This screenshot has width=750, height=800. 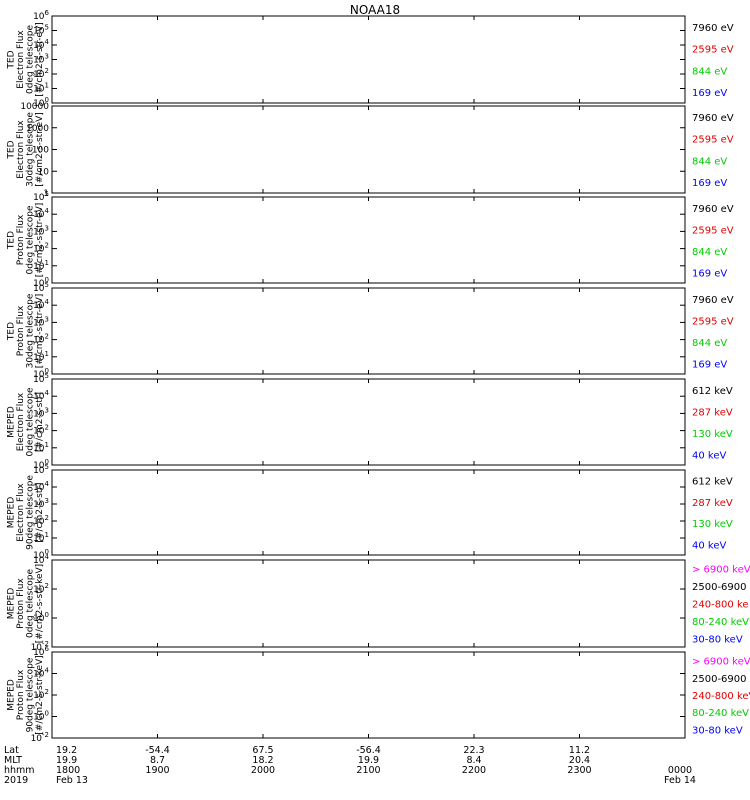 What do you see at coordinates (680, 780) in the screenshot?
I see `footer-end-date: Feb 14` at bounding box center [680, 780].